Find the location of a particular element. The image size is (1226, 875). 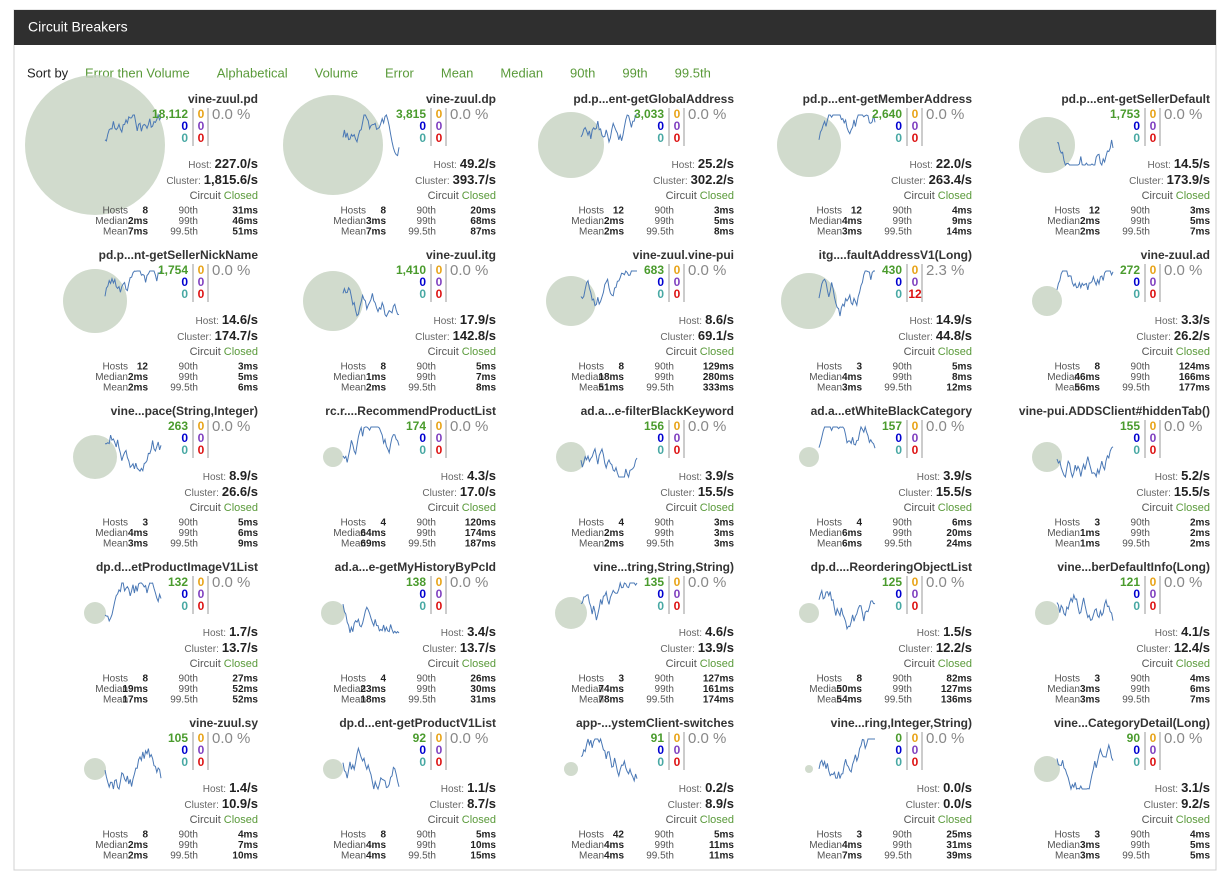

stat-value: 52ms is located at coordinates (245, 700).